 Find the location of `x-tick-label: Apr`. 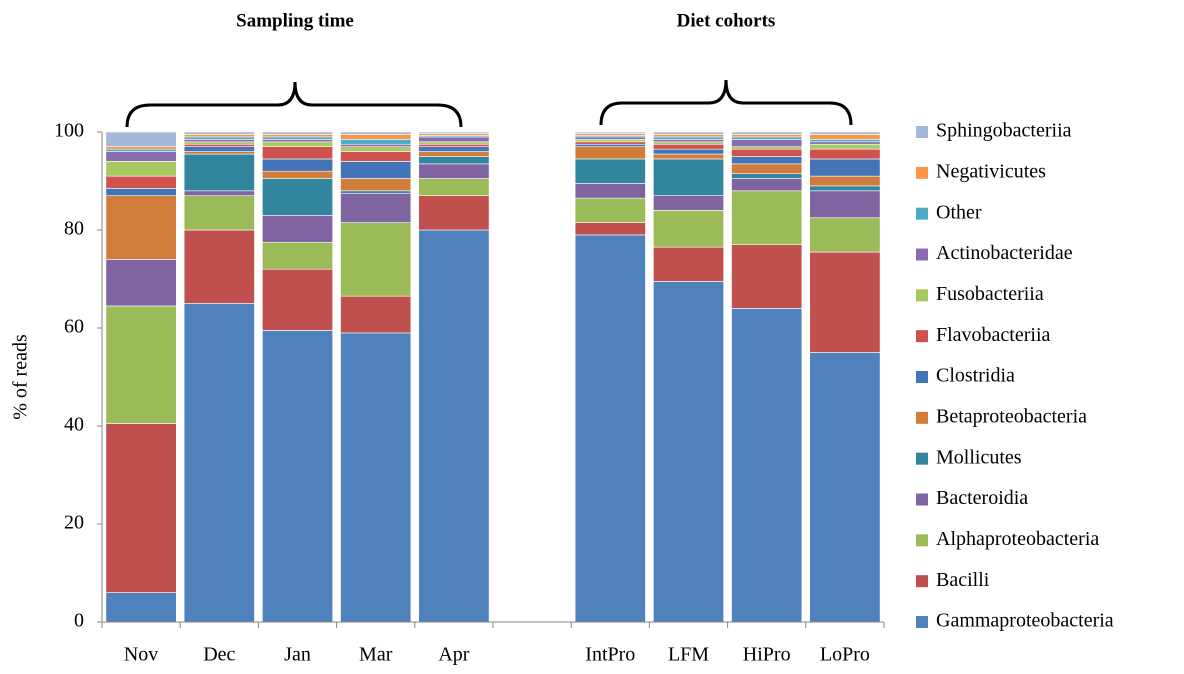

x-tick-label: Apr is located at coordinates (453, 655).